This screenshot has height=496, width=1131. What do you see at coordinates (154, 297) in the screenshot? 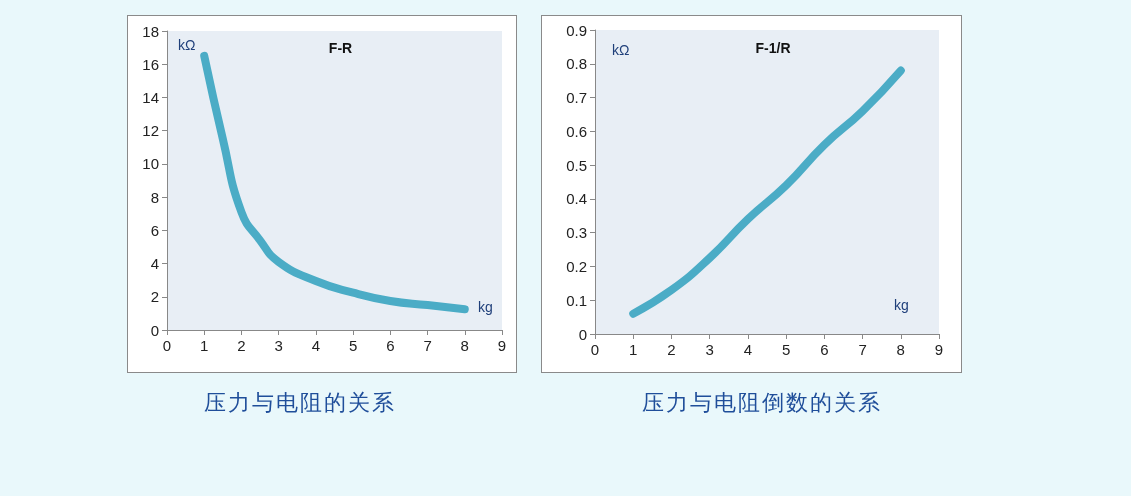
I see `y-tick-label: 2` at bounding box center [154, 297].